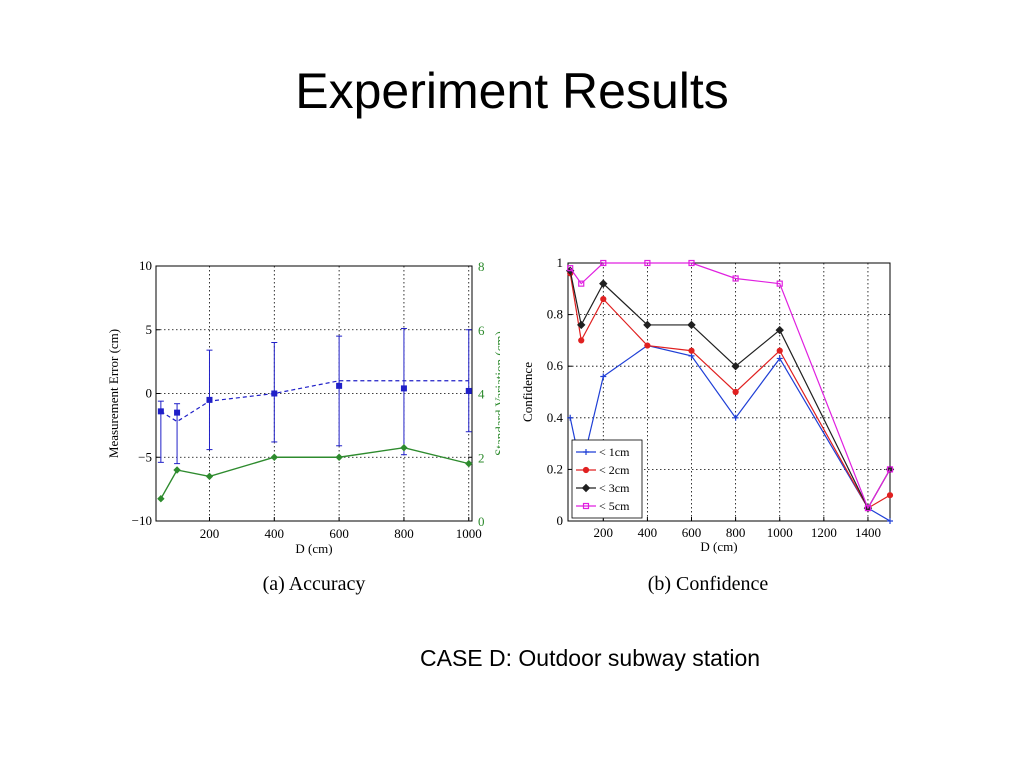 This screenshot has height=768, width=1024. Describe the element at coordinates (527, 392) in the screenshot. I see `y-axis-label: Confidence` at that location.